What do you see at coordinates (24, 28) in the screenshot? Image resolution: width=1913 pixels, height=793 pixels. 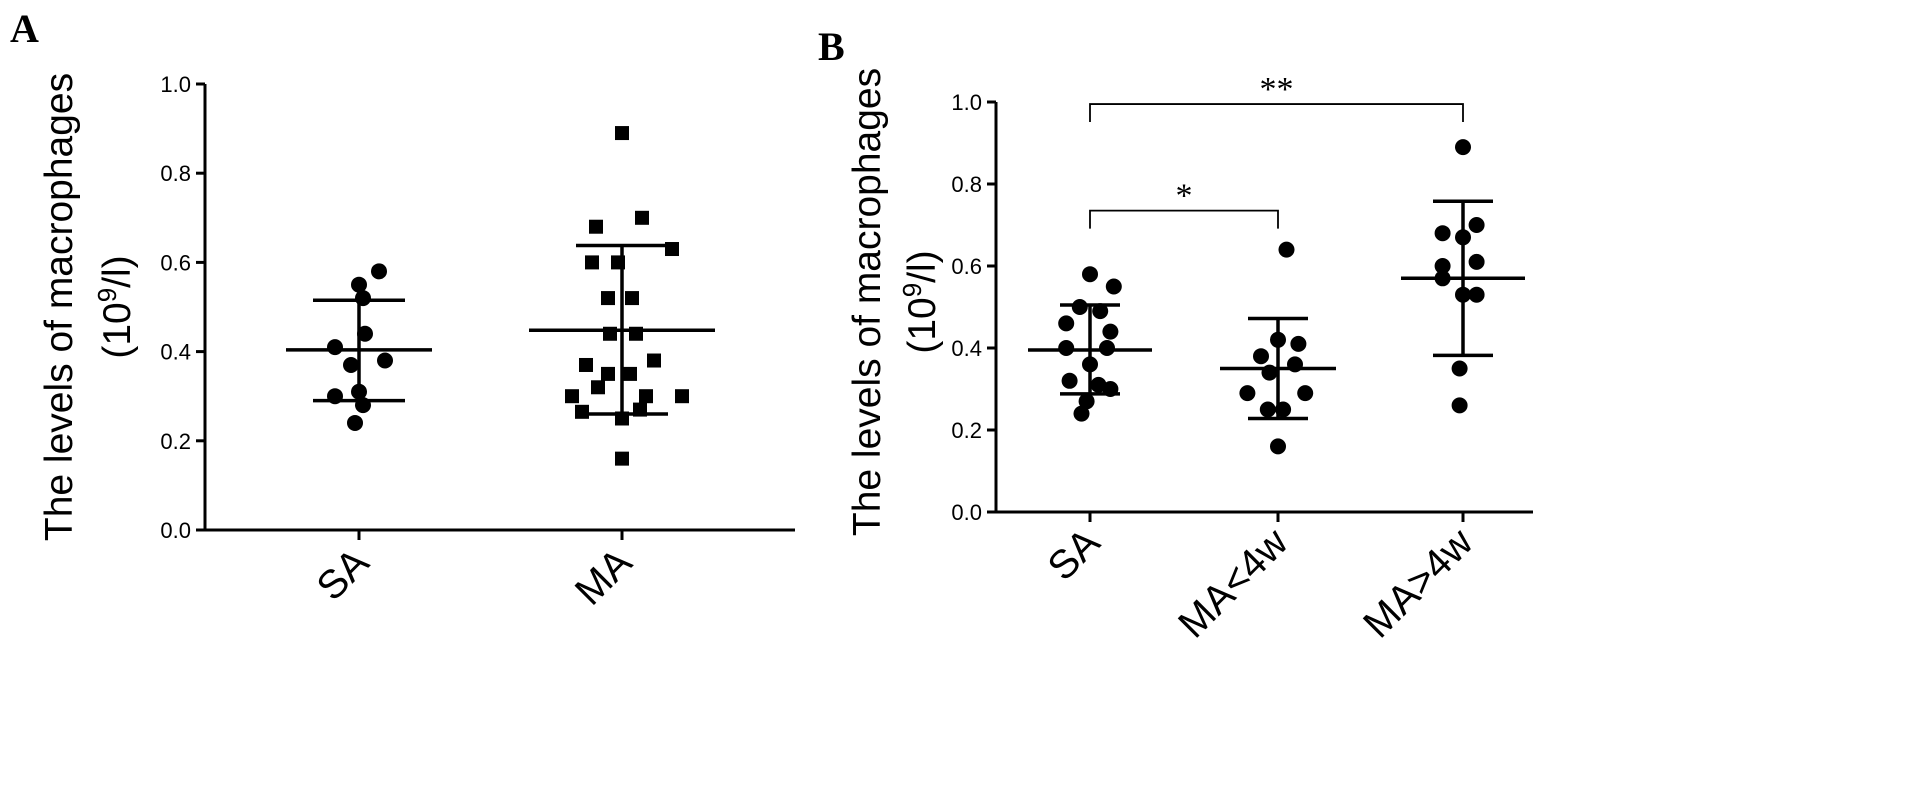 I see `panel-letter: A` at bounding box center [24, 28].